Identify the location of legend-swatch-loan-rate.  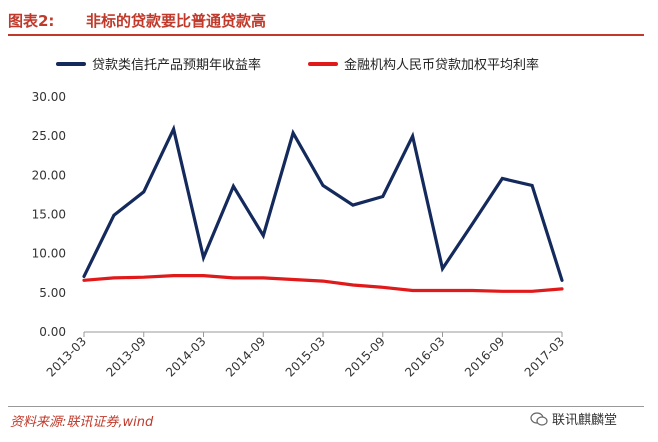
(323, 64).